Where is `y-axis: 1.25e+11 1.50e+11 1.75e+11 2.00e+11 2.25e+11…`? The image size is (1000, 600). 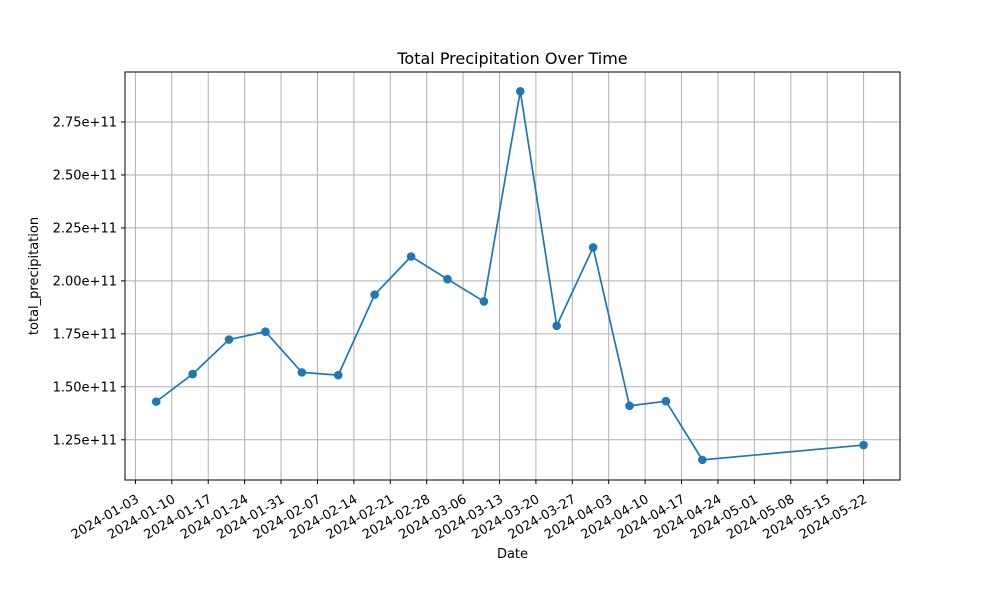
y-axis: 1.25e+11 1.50e+11 1.75e+11 2.00e+11 2.25e+11… is located at coordinates (89, 281).